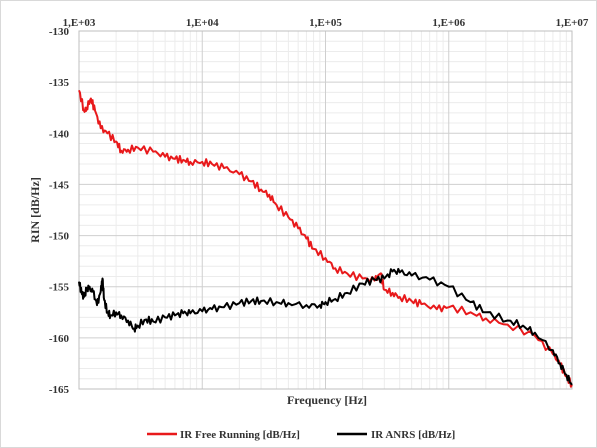  Describe the element at coordinates (327, 400) in the screenshot. I see `x-axis-title: Frequency [Hz]` at that location.